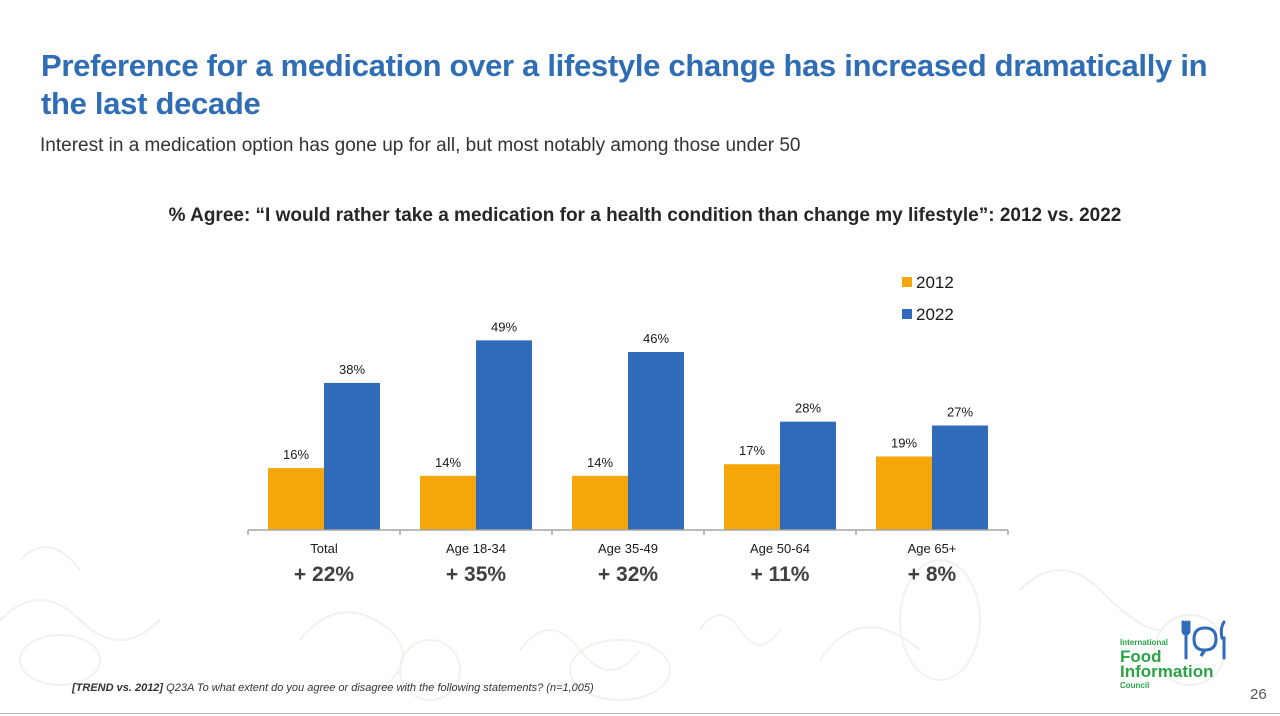 This screenshot has height=716, width=1280. Describe the element at coordinates (907, 282) in the screenshot. I see `legend-swatch-2012` at that location.